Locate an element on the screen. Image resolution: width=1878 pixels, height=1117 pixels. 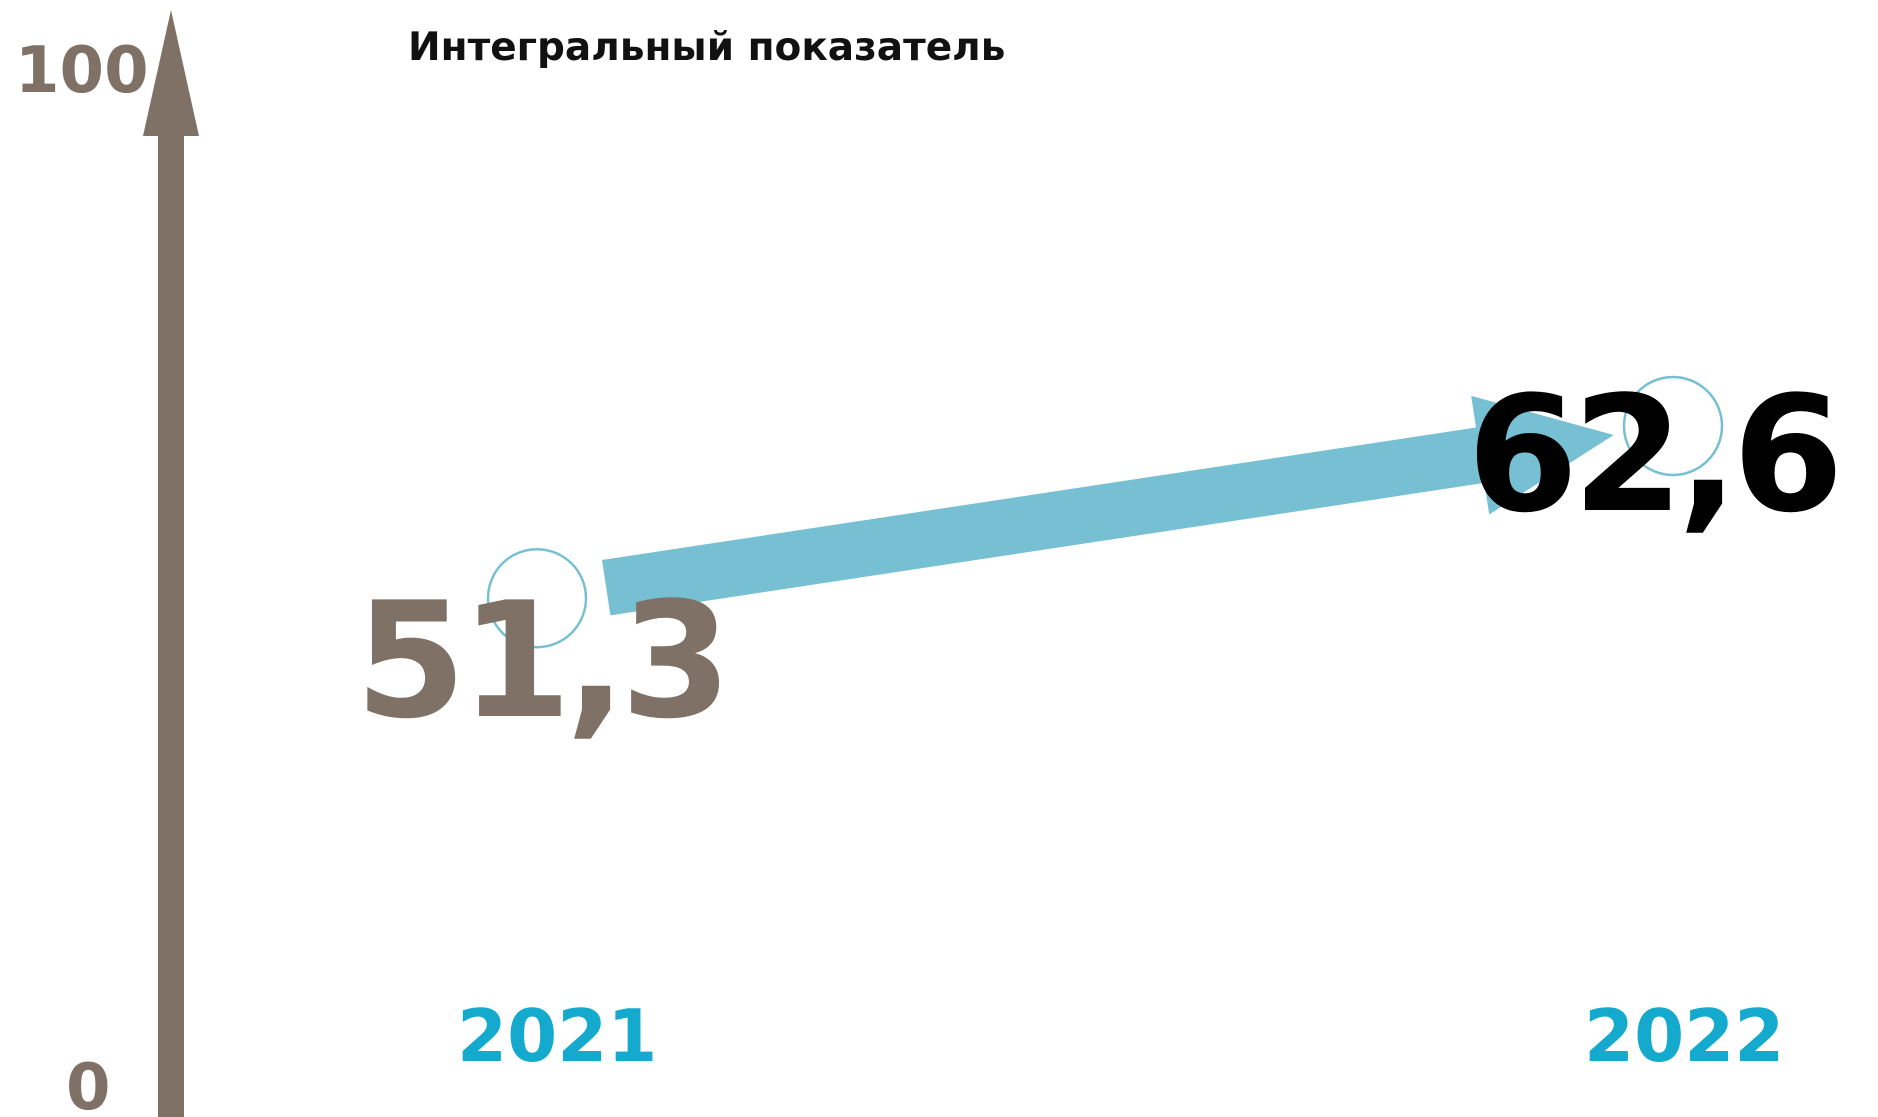
value-label-2022: 62,6 is located at coordinates (1652, 454).